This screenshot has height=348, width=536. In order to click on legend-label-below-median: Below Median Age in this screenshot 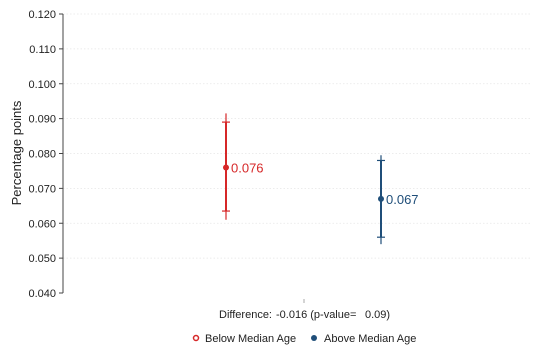, I will do `click(250, 339)`.